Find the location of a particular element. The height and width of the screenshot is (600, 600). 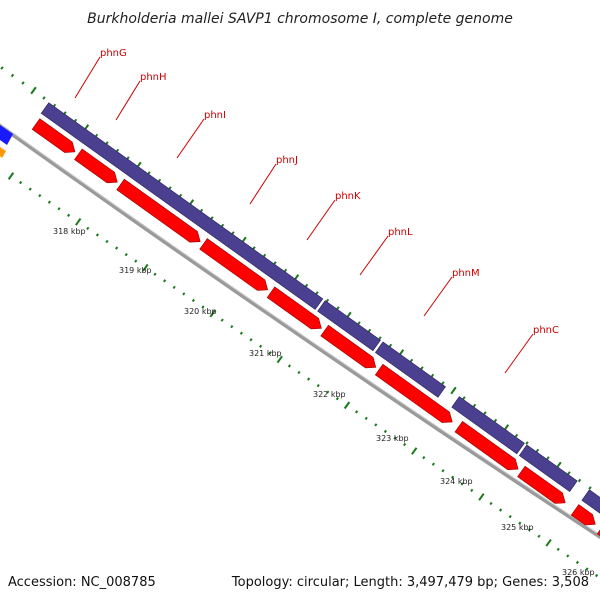

accession-text: Accession: NC_008785 is located at coordinates (82, 582).